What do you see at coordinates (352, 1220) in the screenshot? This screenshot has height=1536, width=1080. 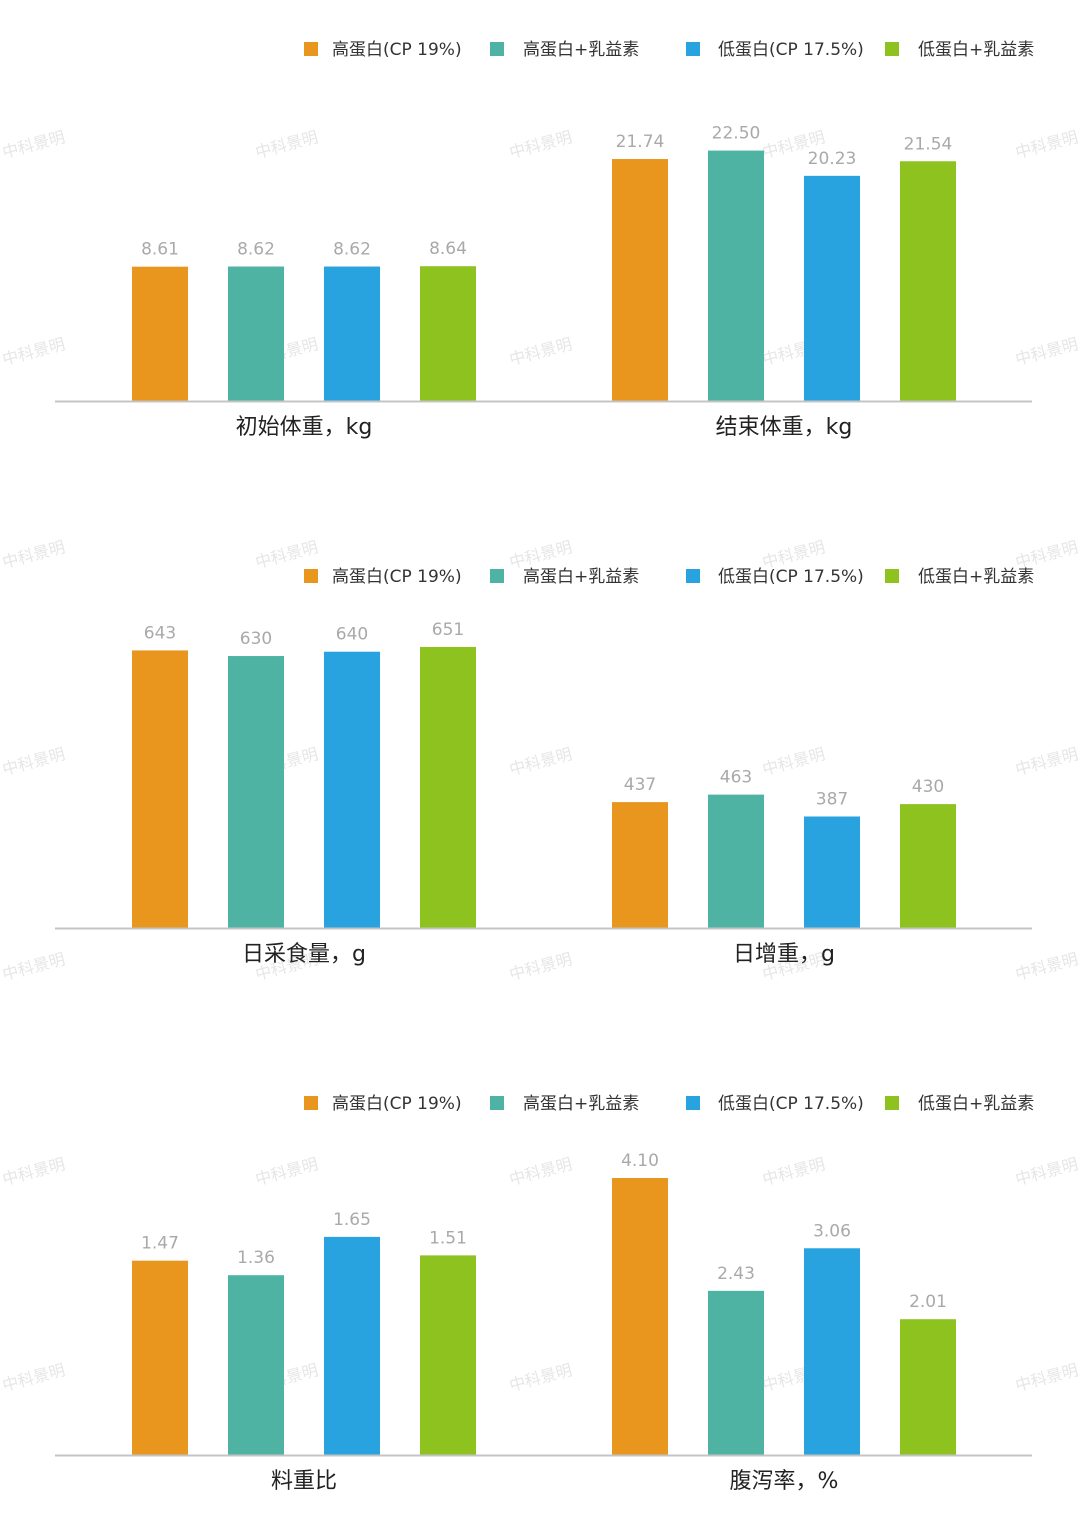 I see `data-label: 1.65` at bounding box center [352, 1220].